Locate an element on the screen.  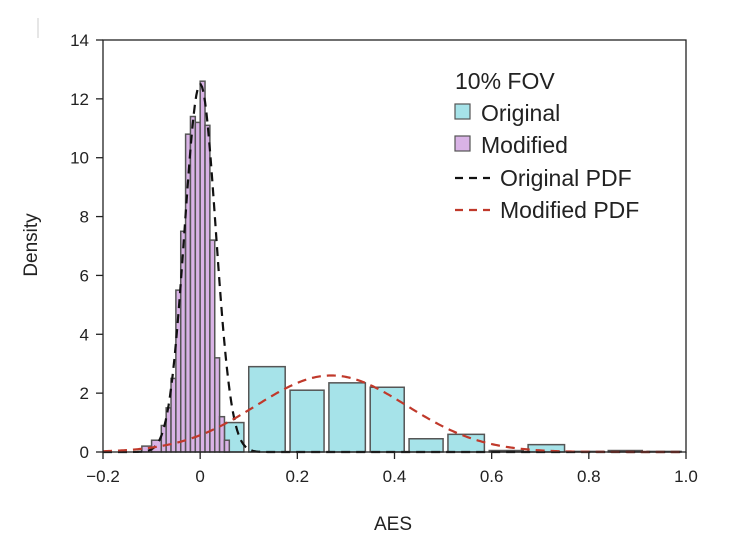
y-tick-label-7: 14 is located at coordinates (79, 40).